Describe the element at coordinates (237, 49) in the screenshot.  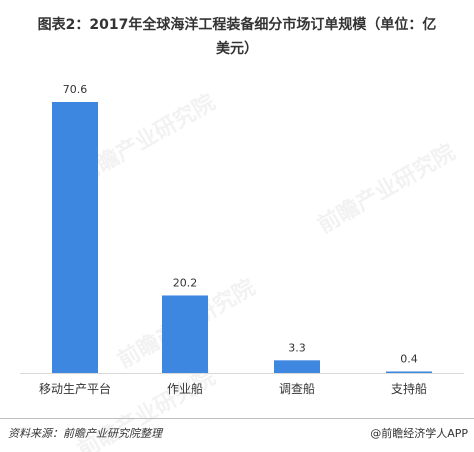
I see `chart-title-line2: 美元）` at that location.